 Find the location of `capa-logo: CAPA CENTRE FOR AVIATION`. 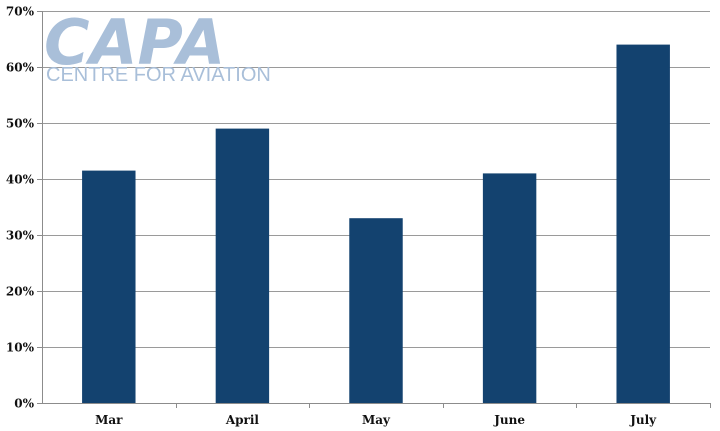

capa-logo: CAPA CENTRE FOR AVIATION is located at coordinates (157, 46).